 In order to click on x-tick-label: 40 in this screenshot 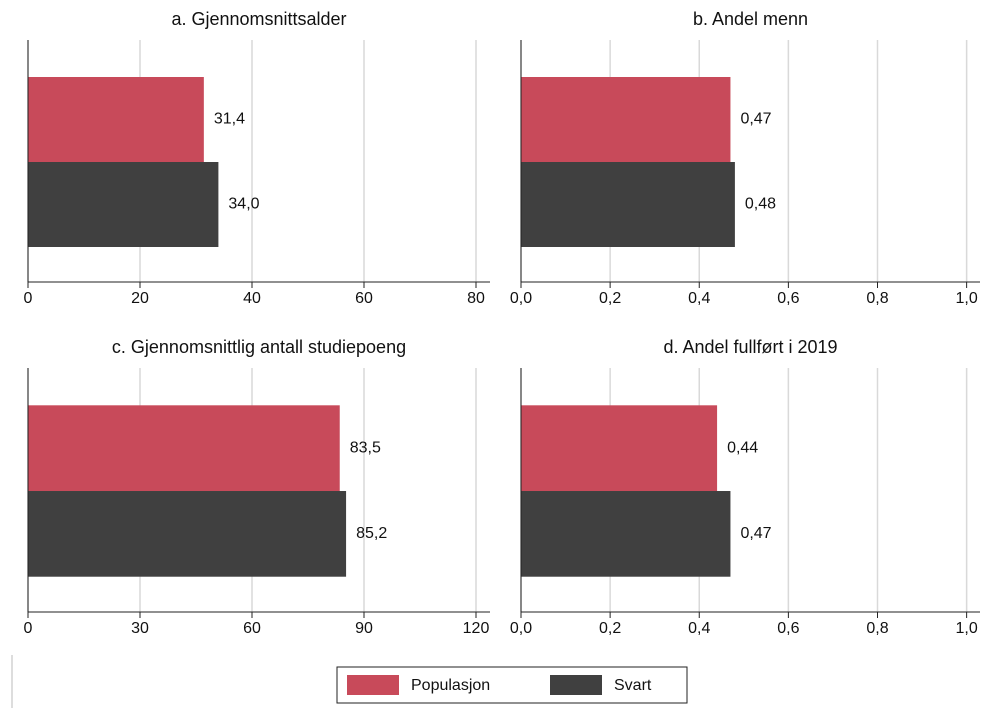, I will do `click(252, 298)`.